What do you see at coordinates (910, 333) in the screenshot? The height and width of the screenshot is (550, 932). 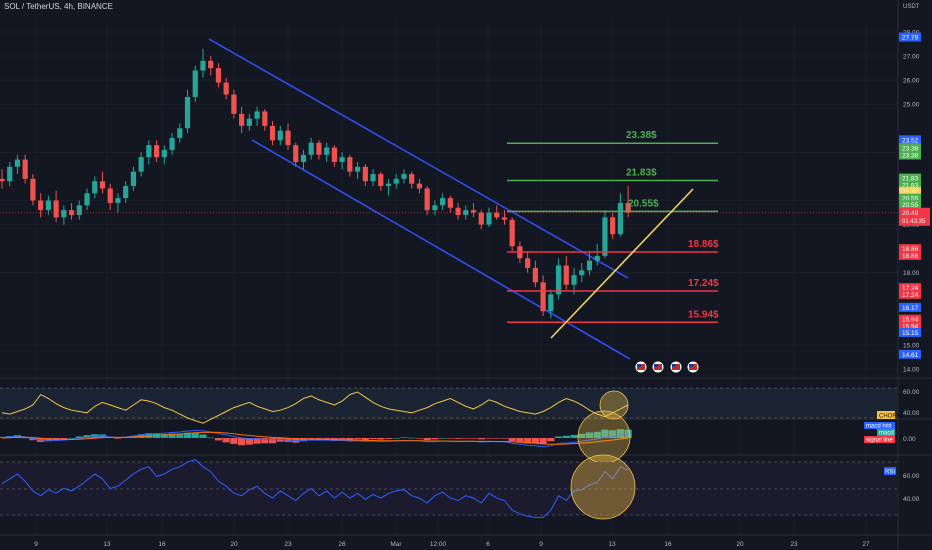 I see `price-tag-label: 15.15` at bounding box center [910, 333].